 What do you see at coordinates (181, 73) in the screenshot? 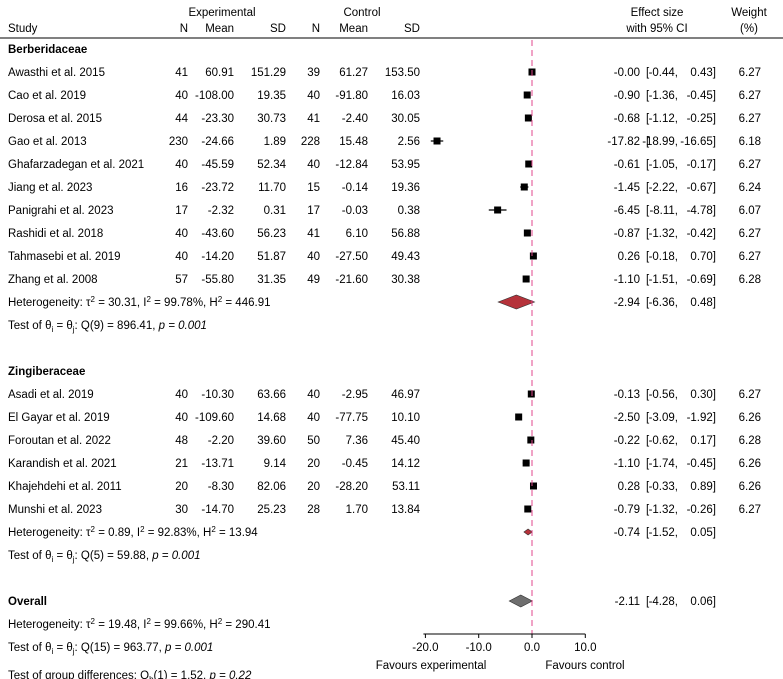
I see `n-exp: 41` at bounding box center [181, 73].